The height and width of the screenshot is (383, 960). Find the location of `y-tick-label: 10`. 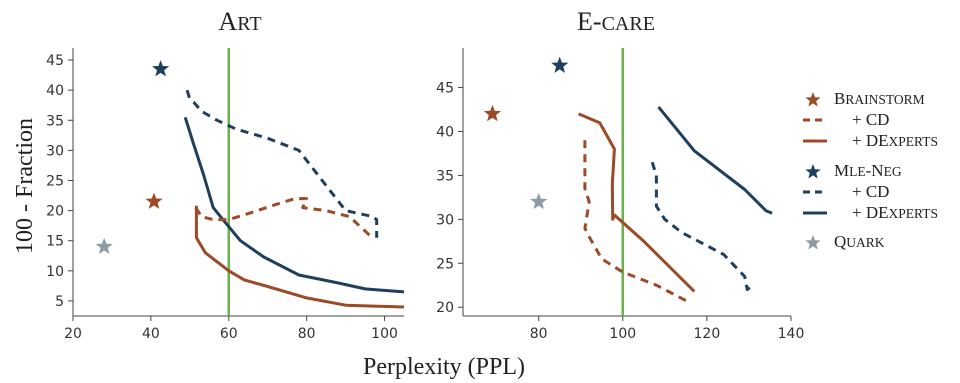

y-tick-label: 10 is located at coordinates (55, 272).